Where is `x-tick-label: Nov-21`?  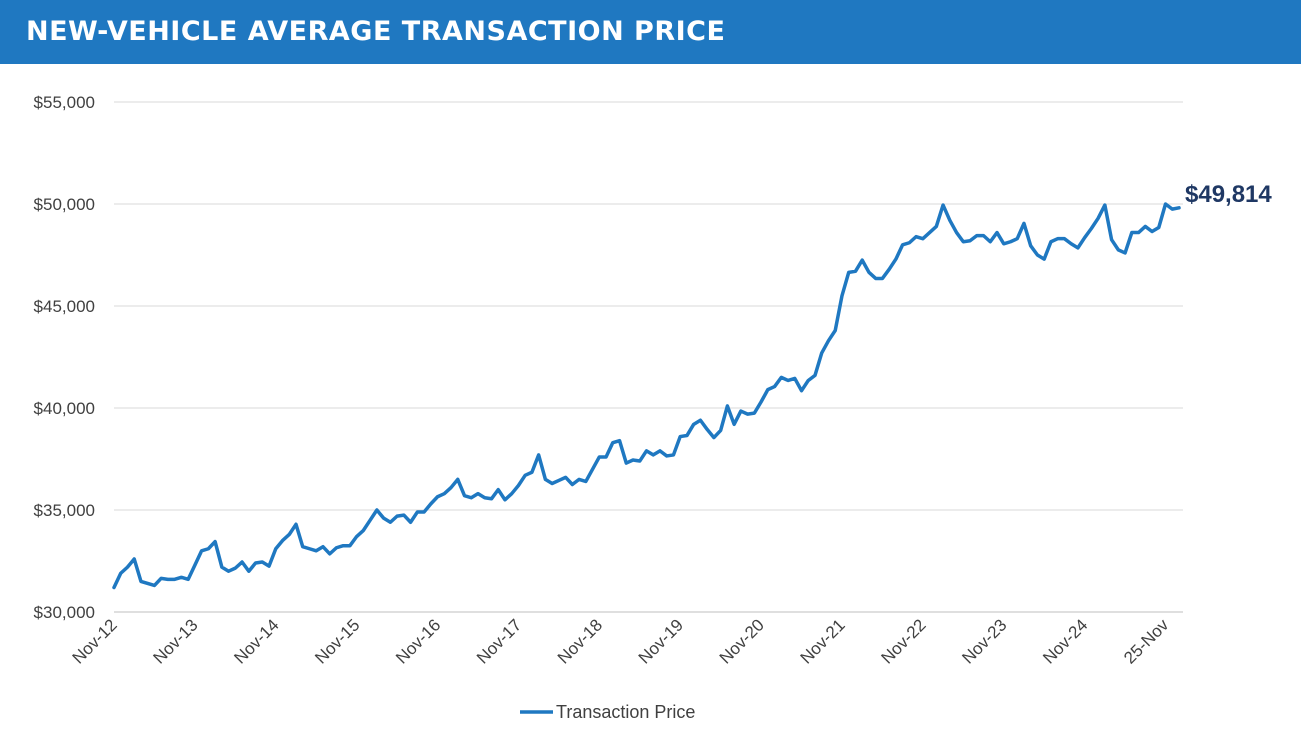
x-tick-label: Nov-21 is located at coordinates (823, 641).